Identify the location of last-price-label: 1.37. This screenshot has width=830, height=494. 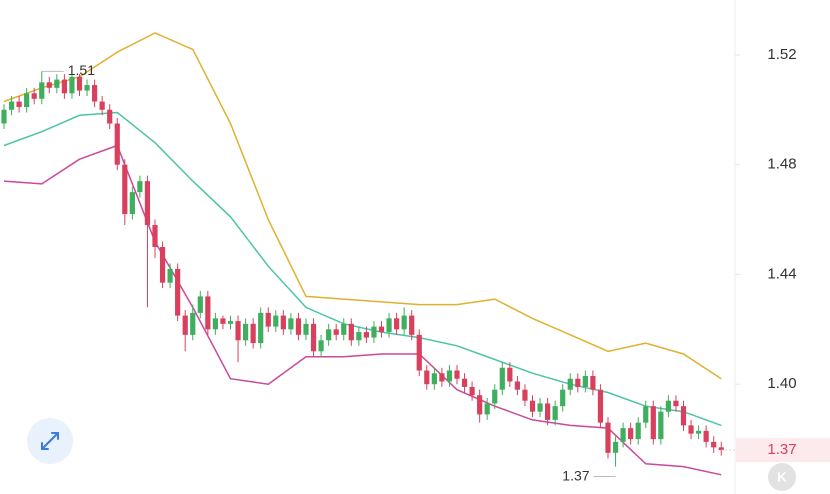
(781, 449).